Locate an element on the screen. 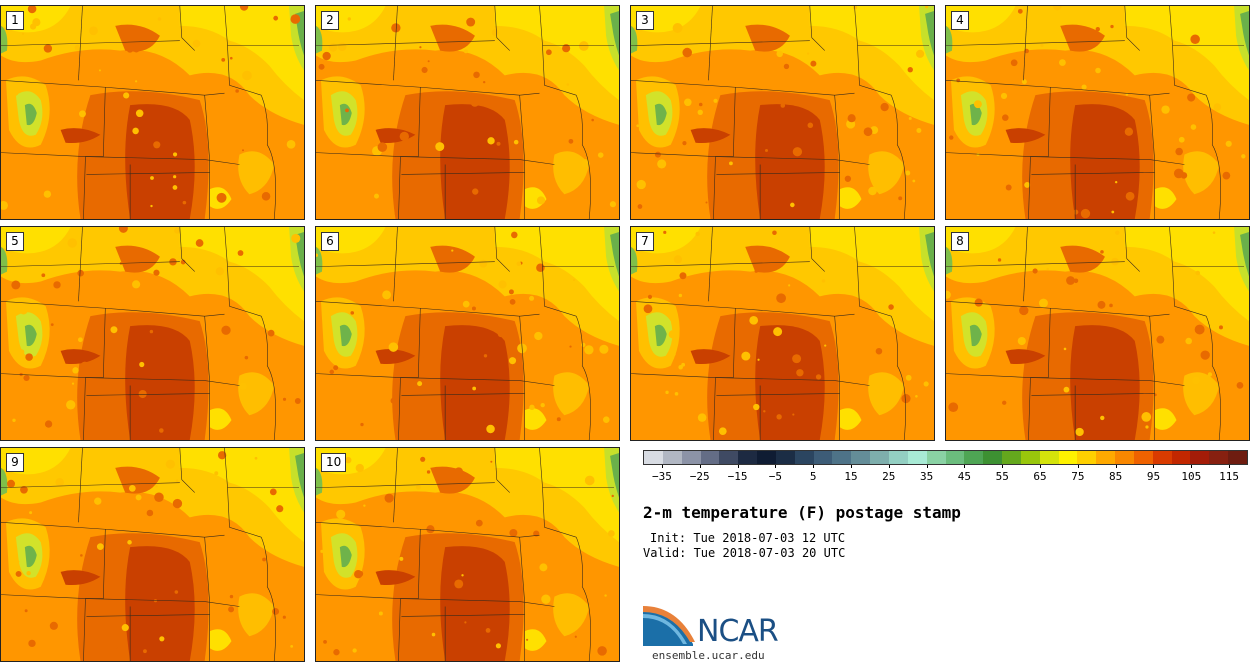 The width and height of the screenshot is (1260, 663). ensemble-member-panel: 6 is located at coordinates (467, 333).